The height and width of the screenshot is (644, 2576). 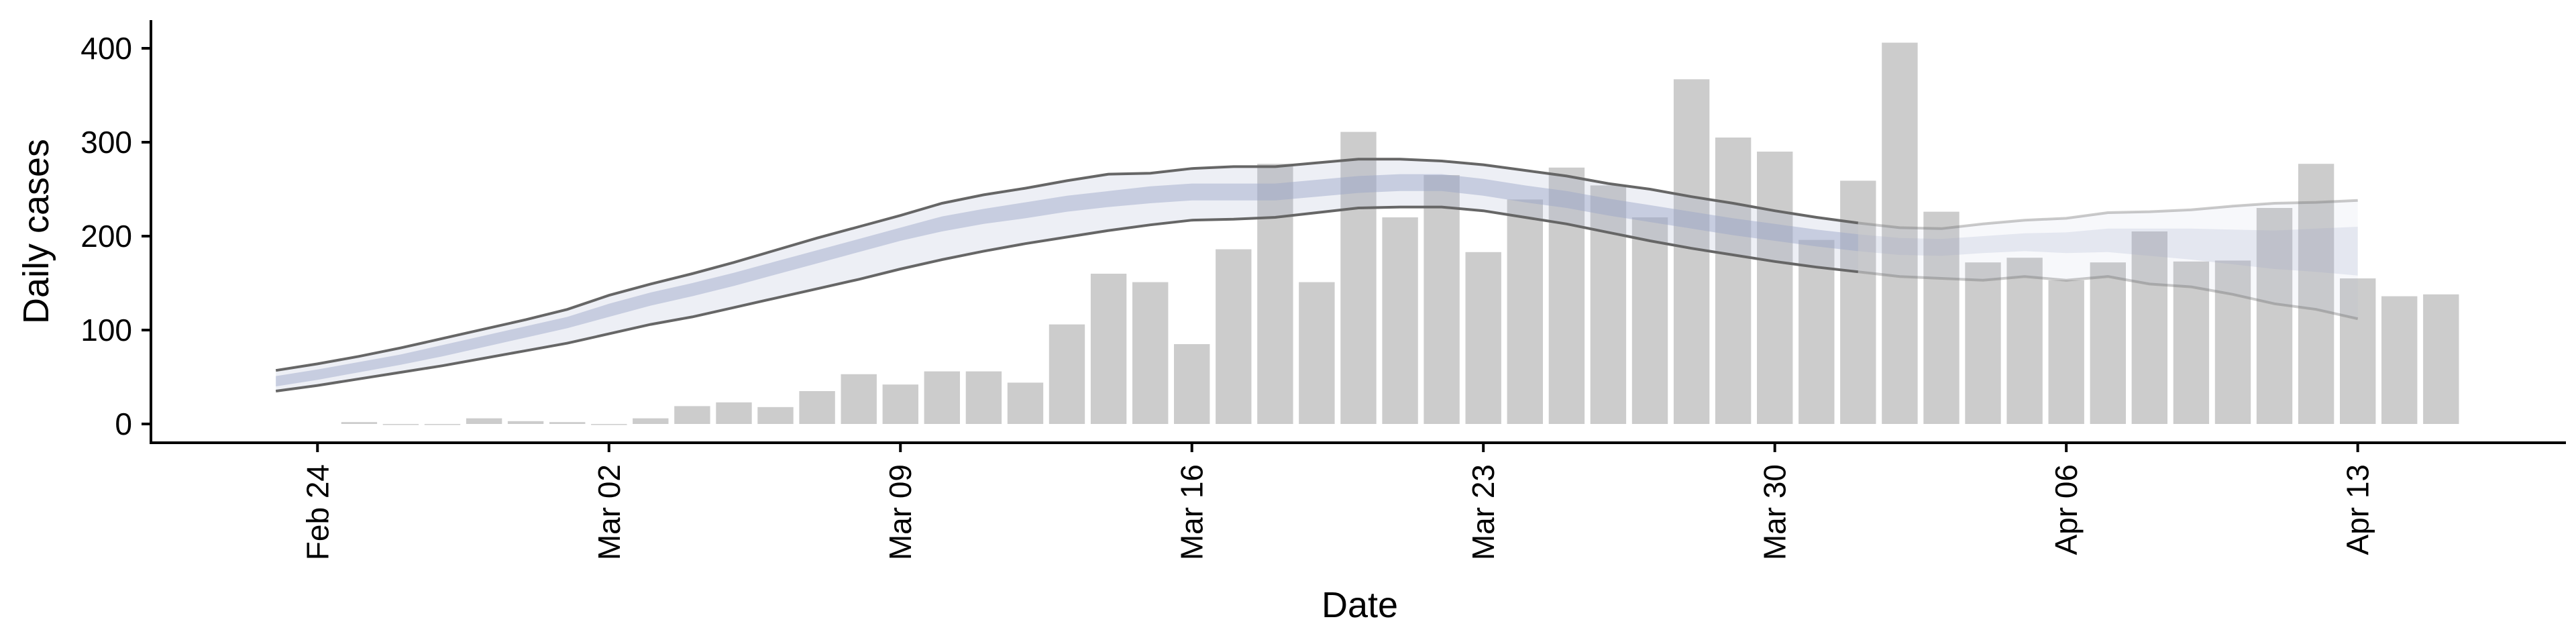 I want to click on x-tick-label: Mar 16, so click(x=1192, y=512).